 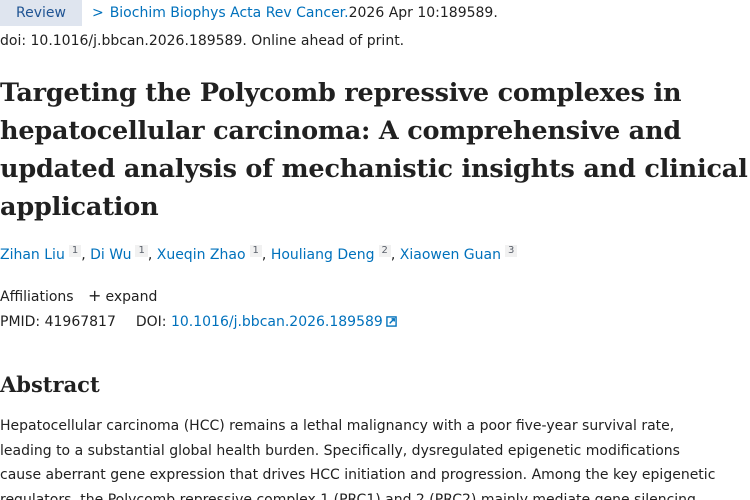 I want to click on affiliations-row: Affiliations + expand, so click(x=78, y=295).